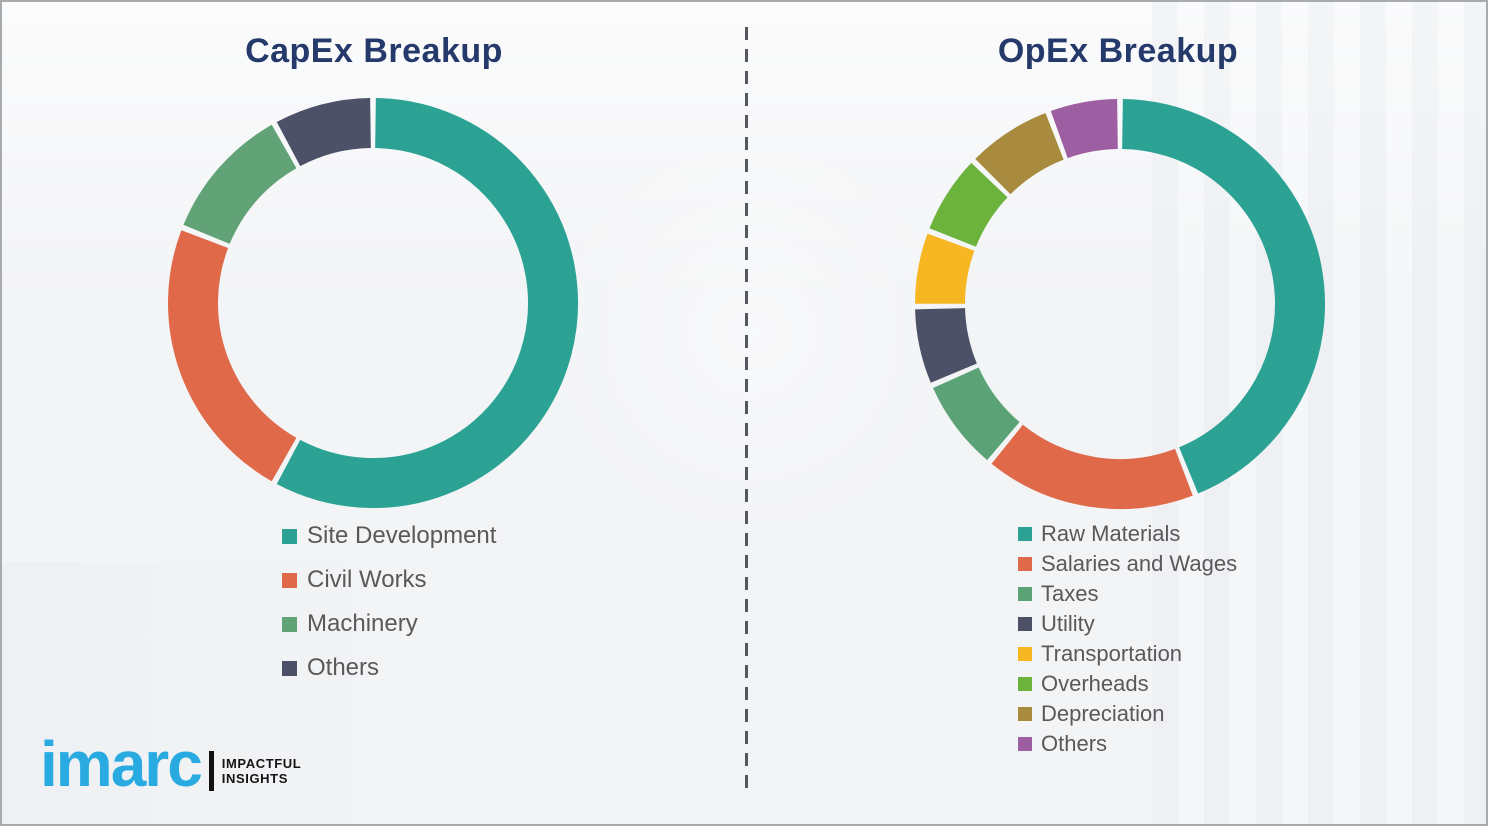  What do you see at coordinates (1068, 623) in the screenshot?
I see `legend-label: Utility` at bounding box center [1068, 623].